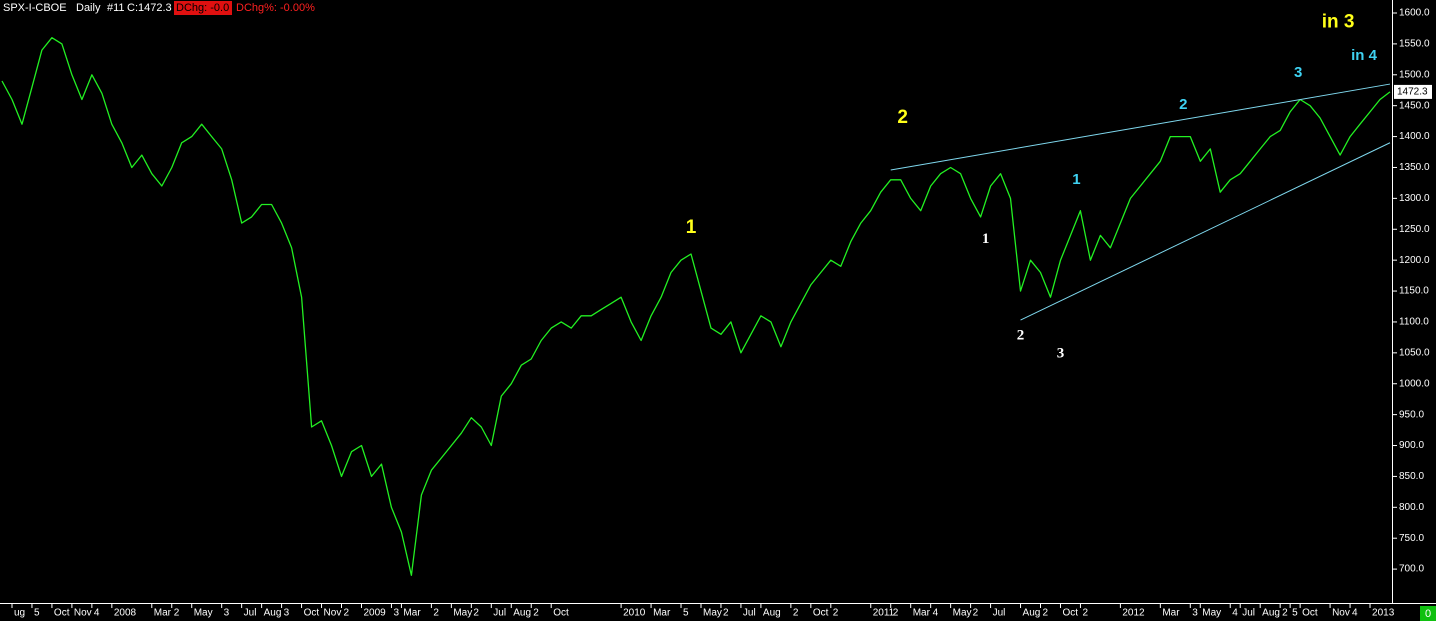 This screenshot has width=1436, height=621. What do you see at coordinates (1383, 613) in the screenshot?
I see `x-tick-label: 2013` at bounding box center [1383, 613].